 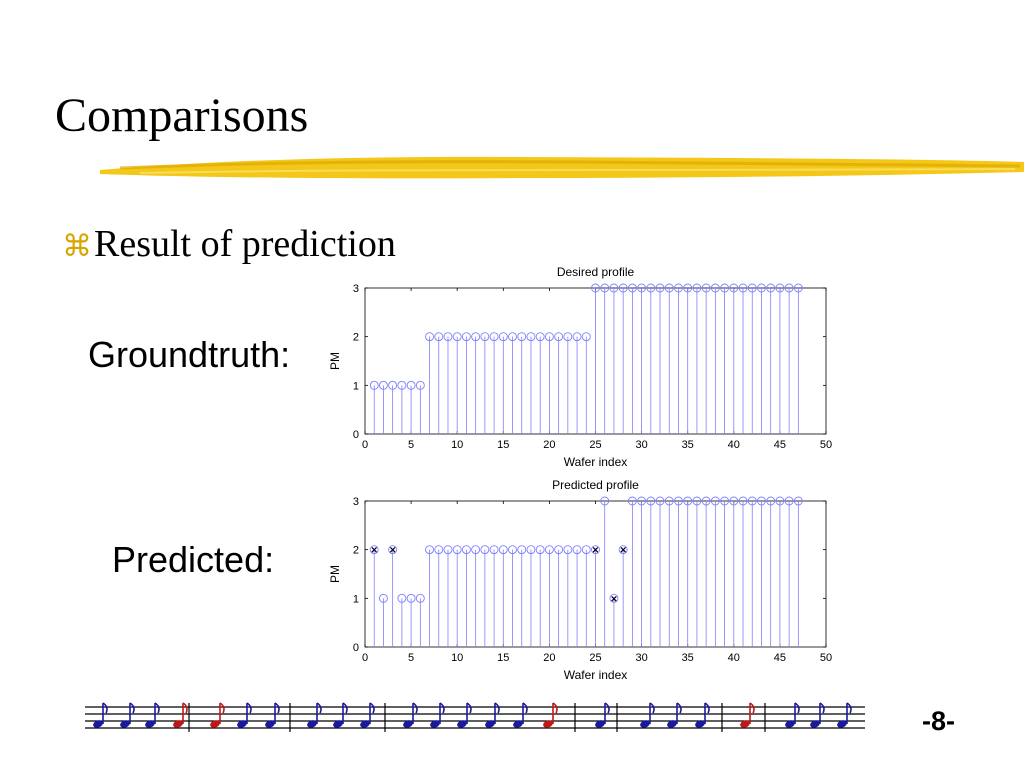 What do you see at coordinates (356, 648) in the screenshot?
I see `y-tick-label: 0` at bounding box center [356, 648].